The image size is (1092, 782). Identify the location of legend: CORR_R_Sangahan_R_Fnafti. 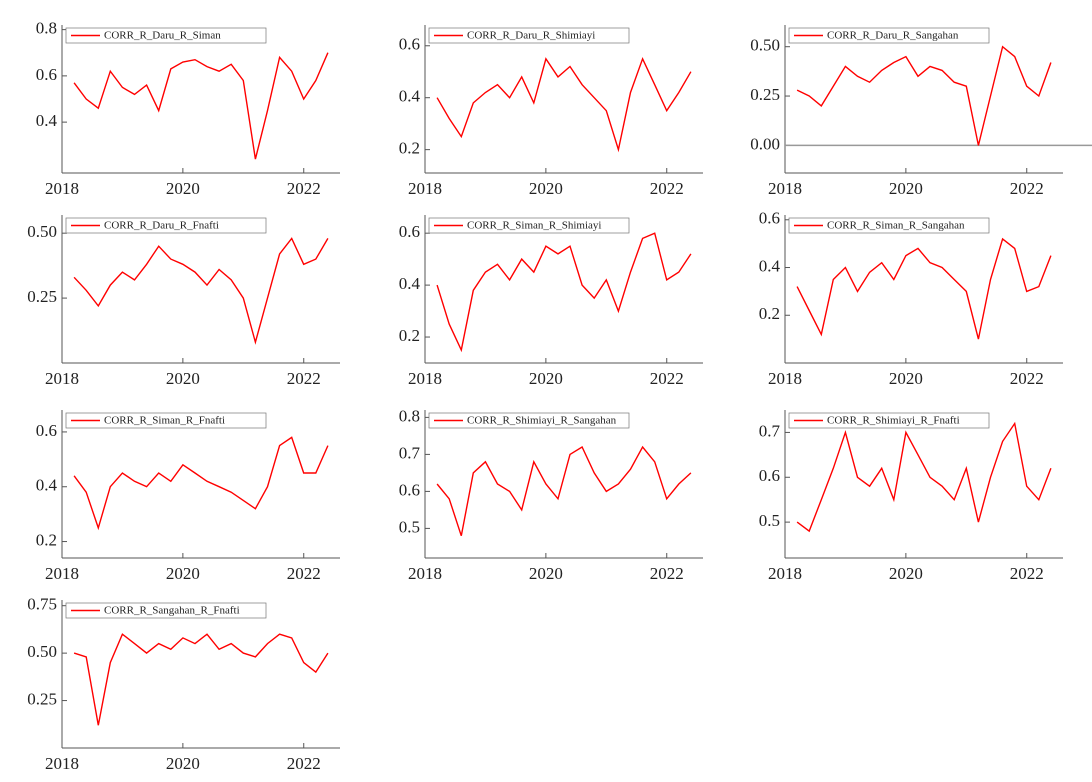
(166, 610).